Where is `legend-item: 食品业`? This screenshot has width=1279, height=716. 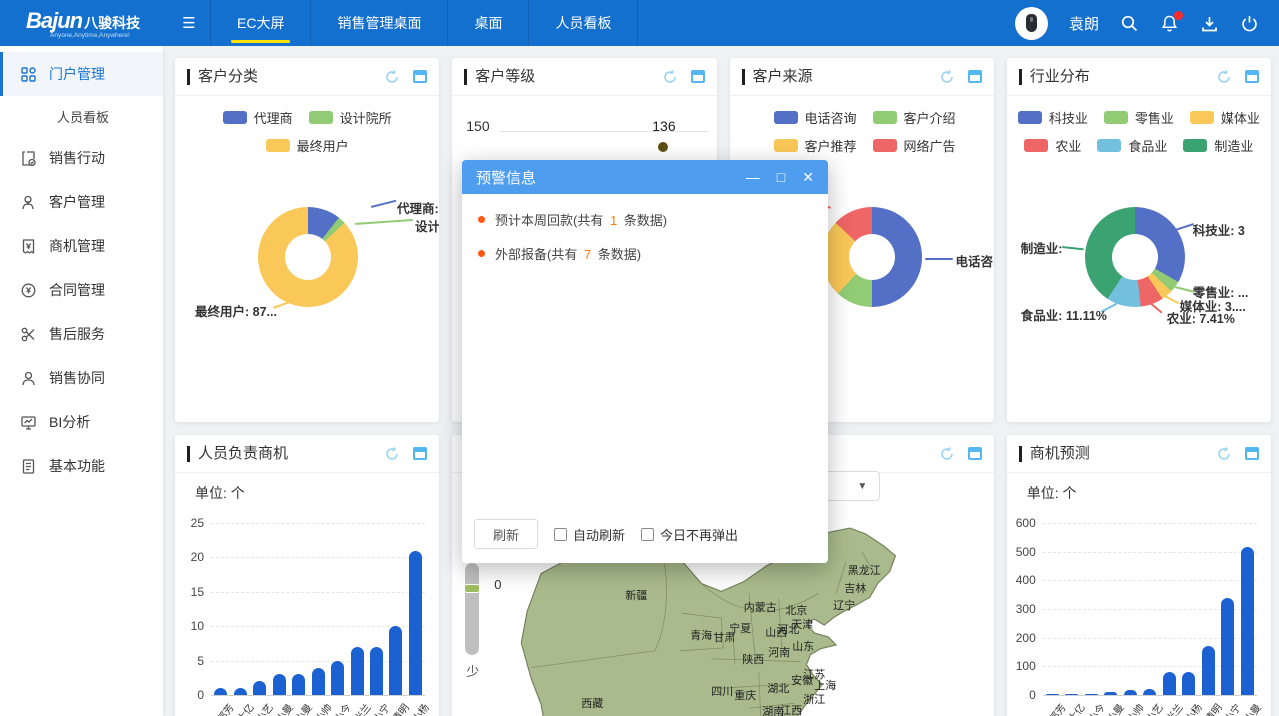 legend-item: 食品业 is located at coordinates (1132, 145).